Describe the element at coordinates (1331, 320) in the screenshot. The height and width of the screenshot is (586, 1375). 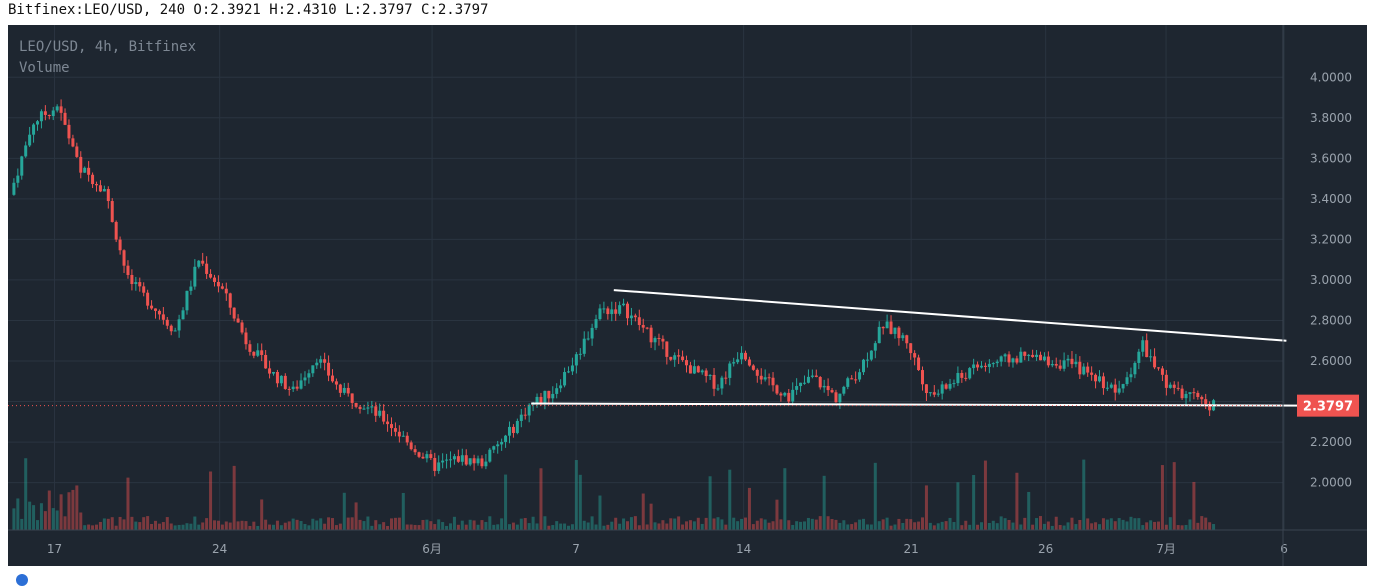
I see `y-tick-label: 2.8000` at that location.